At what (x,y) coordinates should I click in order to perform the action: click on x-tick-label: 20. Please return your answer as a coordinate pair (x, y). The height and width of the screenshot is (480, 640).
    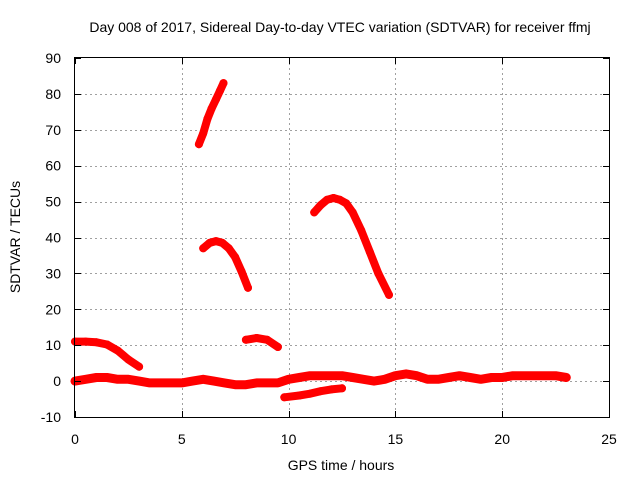
    Looking at the image, I should click on (502, 439).